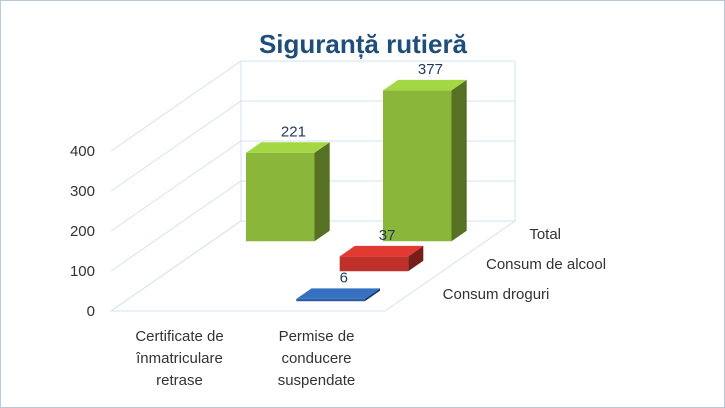  I want to click on series-label: Consum droguri, so click(496, 294).